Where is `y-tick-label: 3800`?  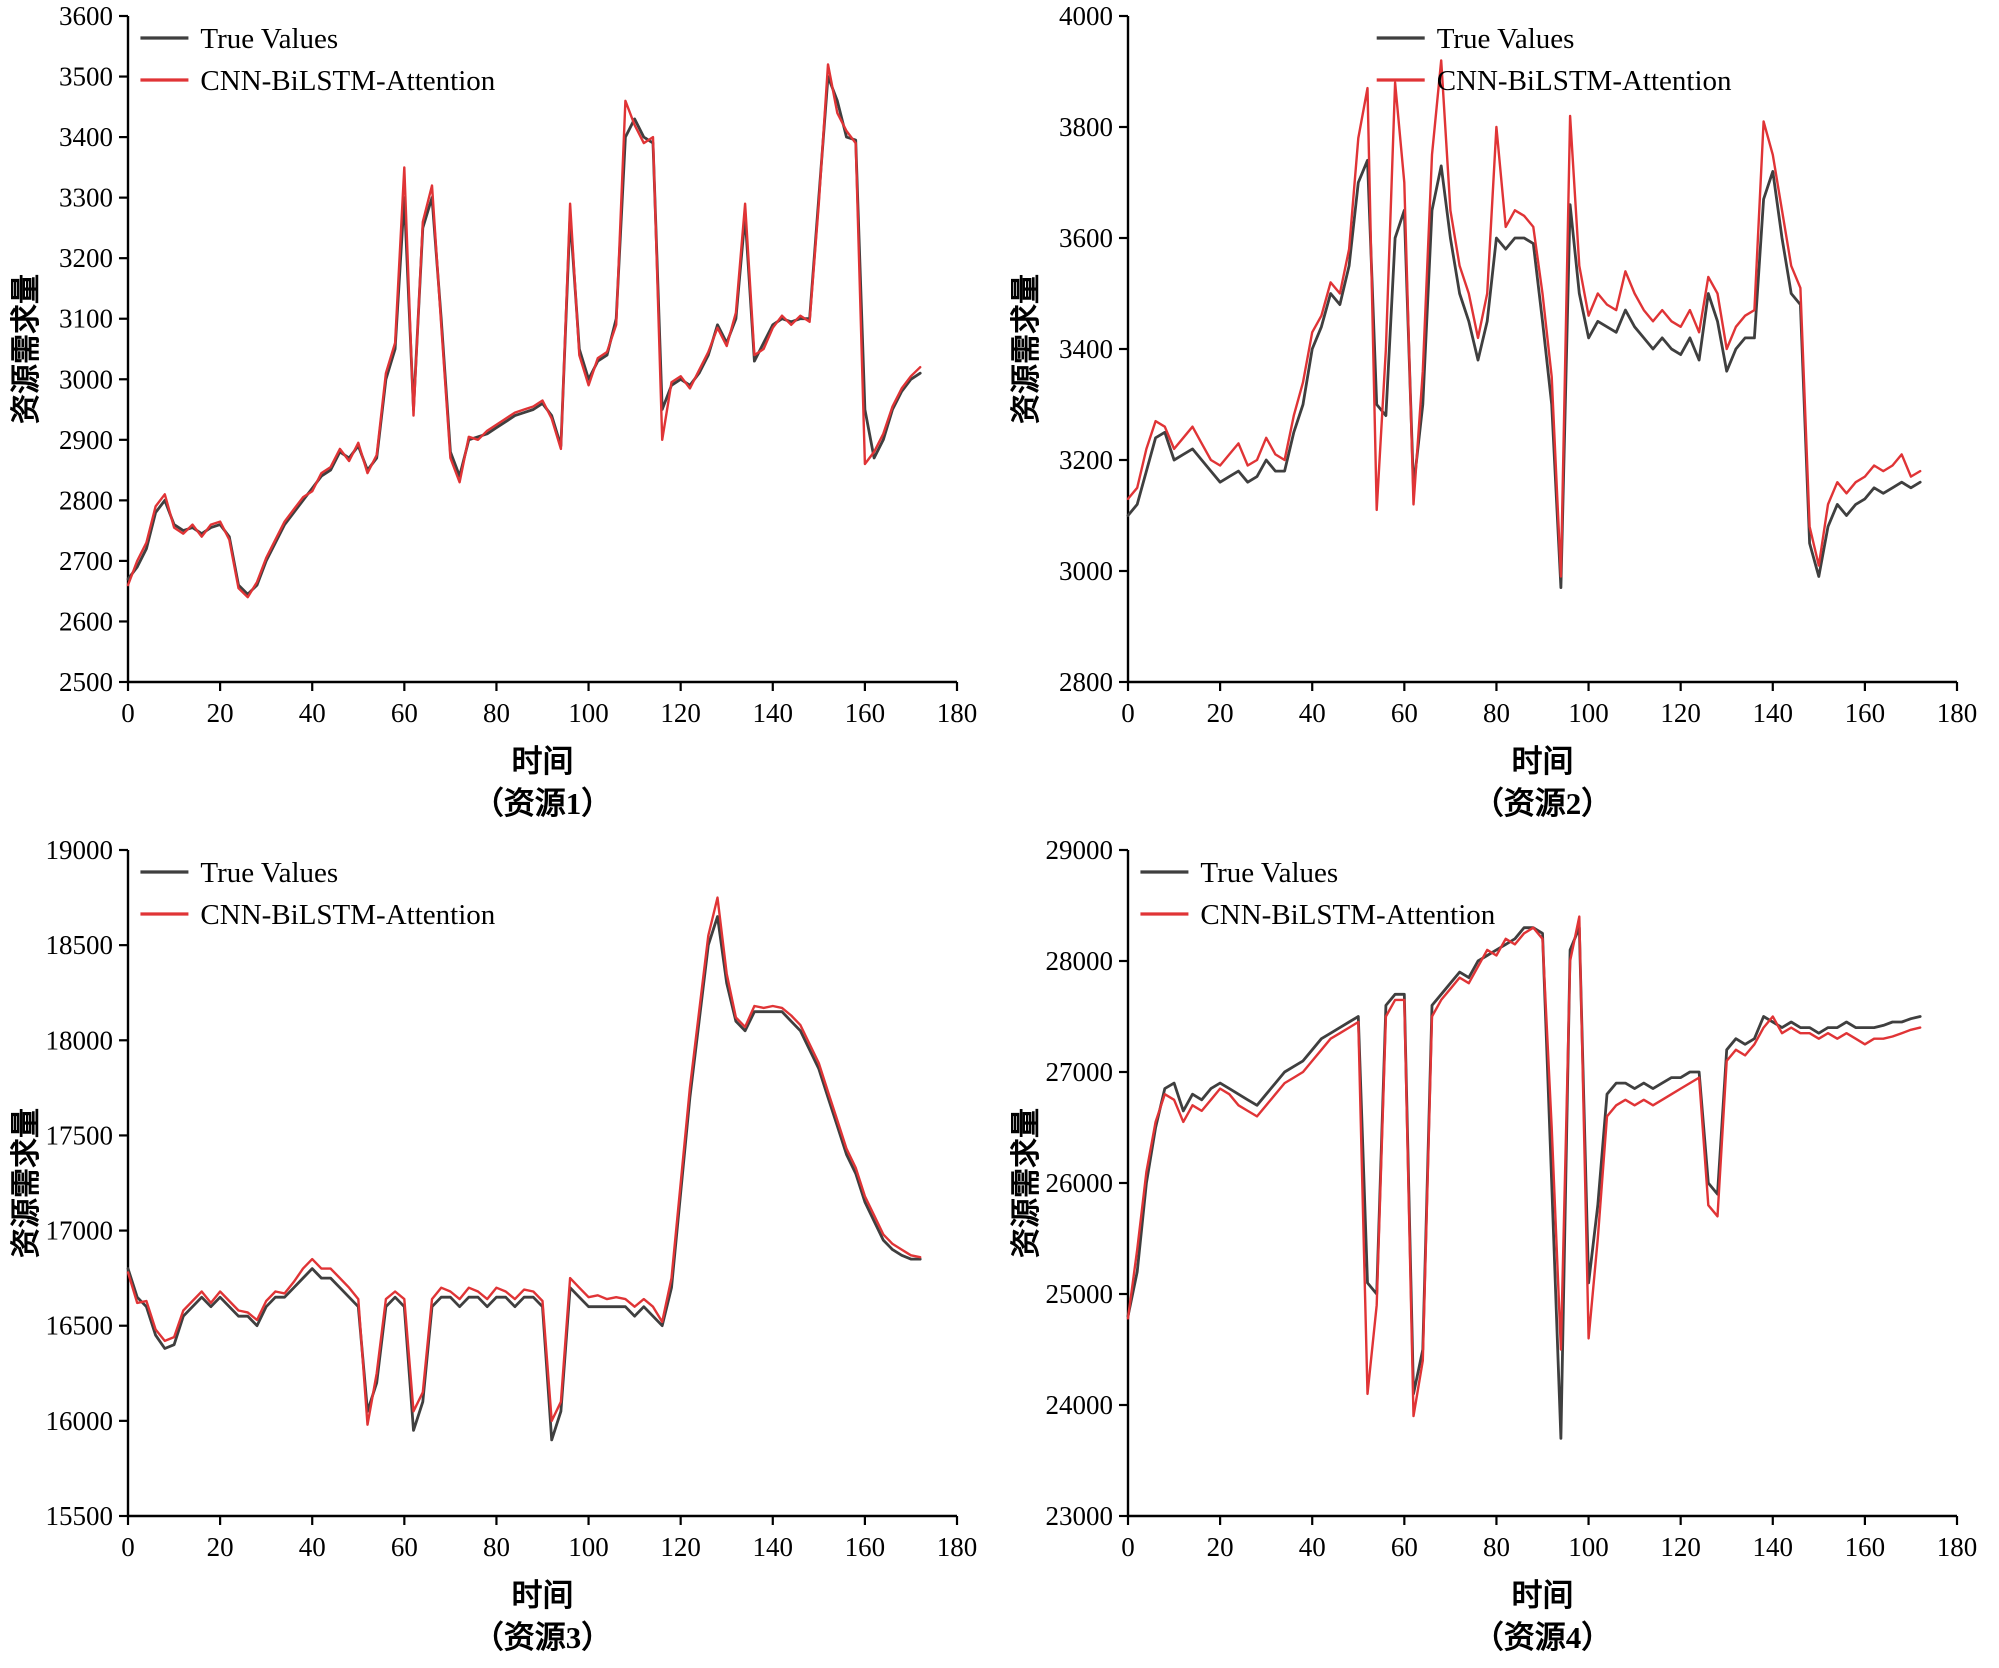 y-tick-label: 3800 is located at coordinates (1086, 127).